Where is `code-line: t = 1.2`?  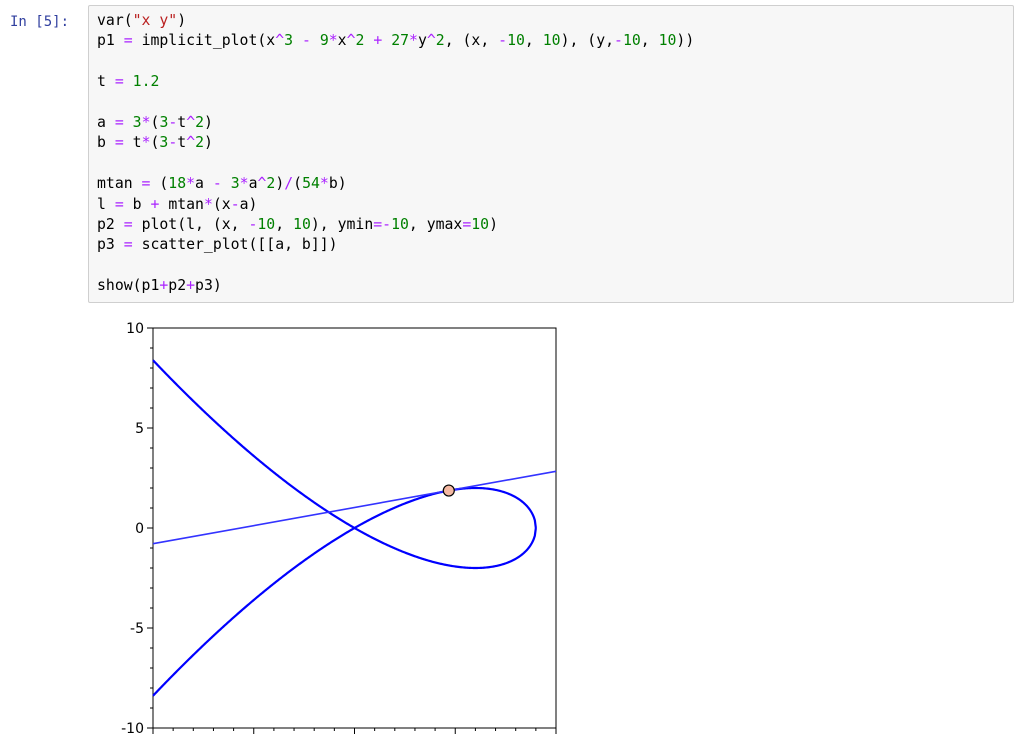
code-line: t = 1.2 is located at coordinates (555, 82).